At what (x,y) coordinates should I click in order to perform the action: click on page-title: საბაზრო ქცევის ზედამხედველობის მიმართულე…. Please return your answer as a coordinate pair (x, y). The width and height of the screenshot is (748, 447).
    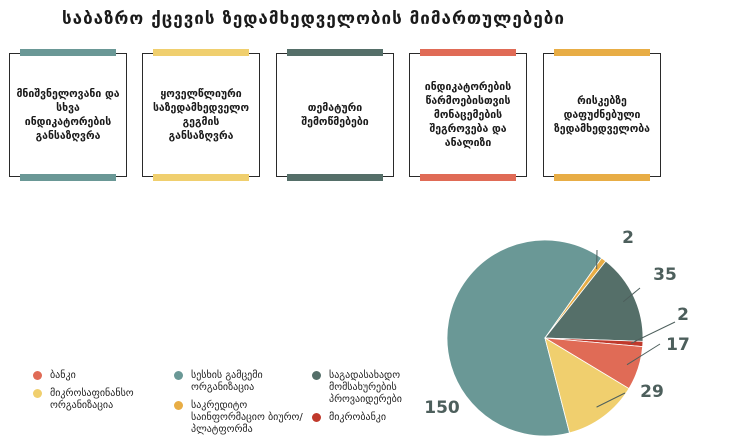
    Looking at the image, I should click on (313, 19).